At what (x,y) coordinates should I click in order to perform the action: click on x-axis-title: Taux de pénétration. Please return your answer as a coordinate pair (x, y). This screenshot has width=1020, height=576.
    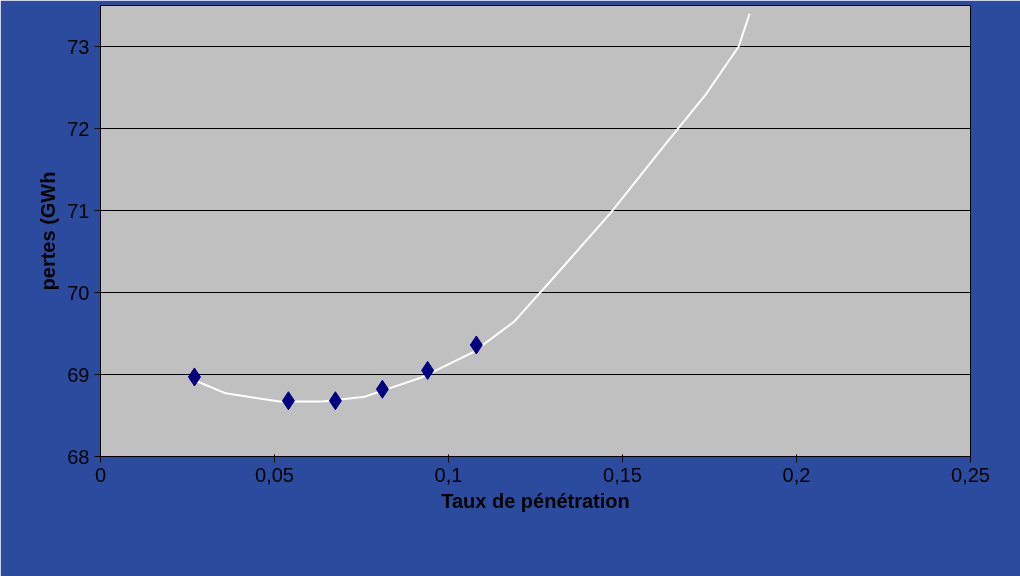
    Looking at the image, I should click on (535, 500).